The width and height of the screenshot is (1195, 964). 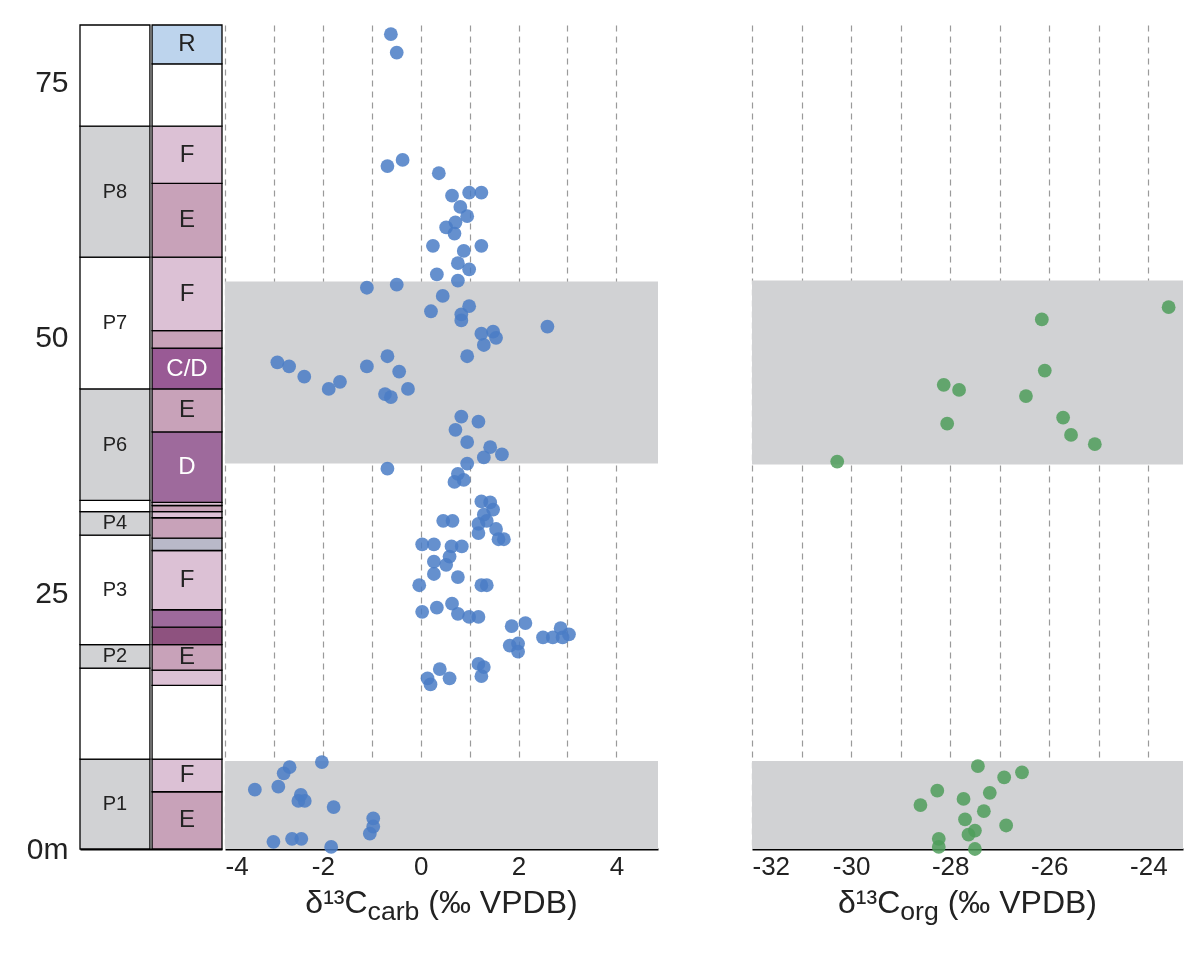 I want to click on x-tick-label: -2, so click(x=323, y=865).